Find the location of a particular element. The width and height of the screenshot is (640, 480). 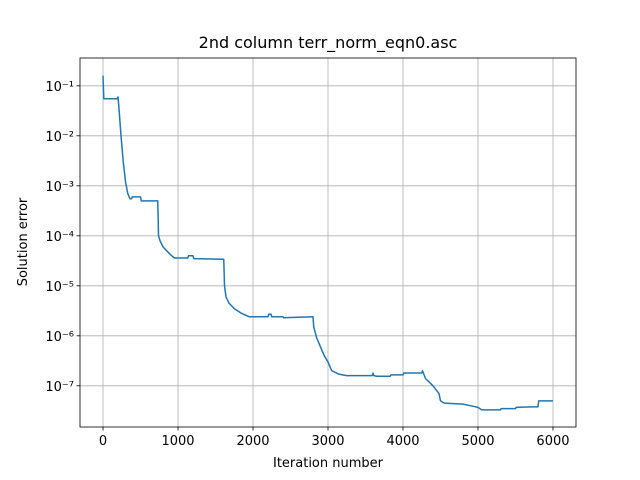

chart-title: 2nd column terr_norm_eqn0.asc is located at coordinates (328, 43).